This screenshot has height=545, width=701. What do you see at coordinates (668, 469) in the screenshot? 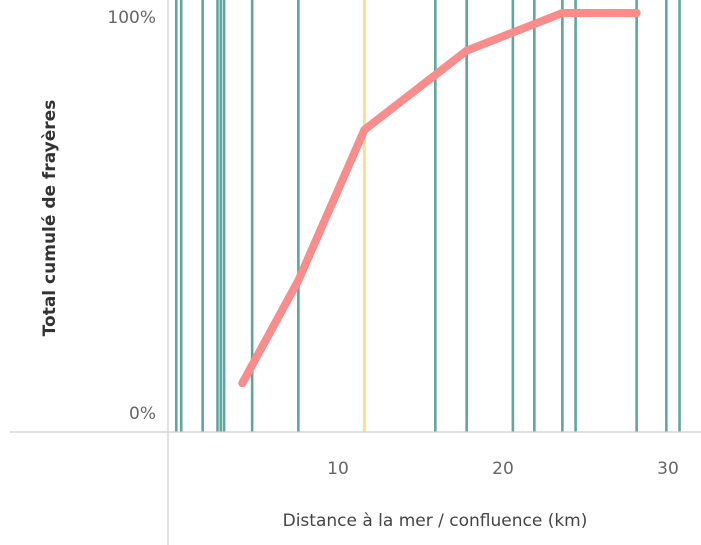
I see `x-tick-label: 30` at bounding box center [668, 469].